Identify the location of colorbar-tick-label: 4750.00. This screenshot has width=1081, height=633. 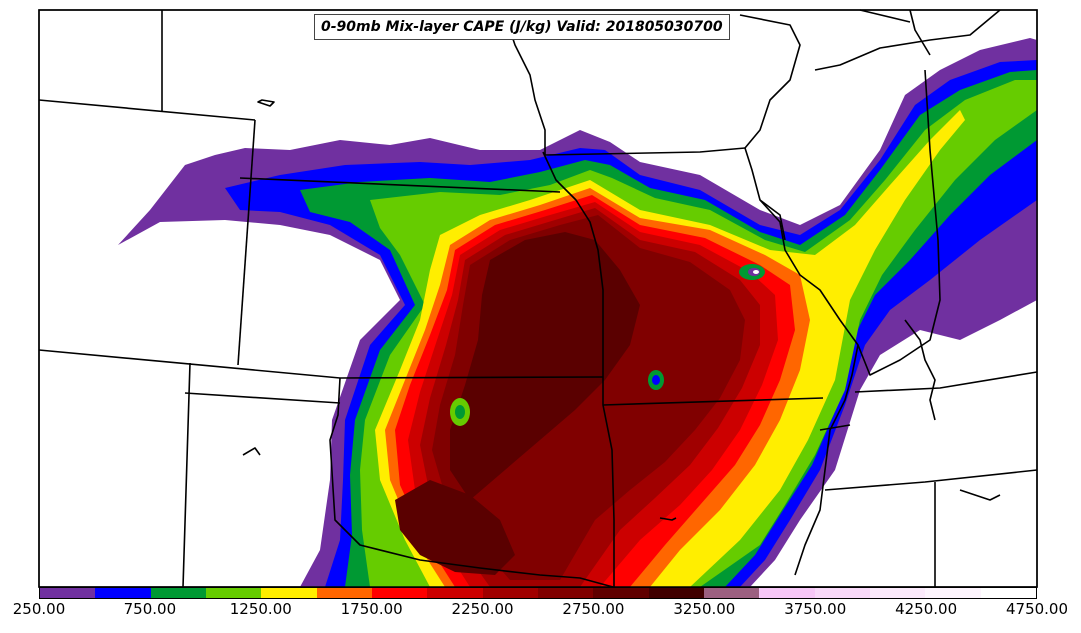
(1037, 609).